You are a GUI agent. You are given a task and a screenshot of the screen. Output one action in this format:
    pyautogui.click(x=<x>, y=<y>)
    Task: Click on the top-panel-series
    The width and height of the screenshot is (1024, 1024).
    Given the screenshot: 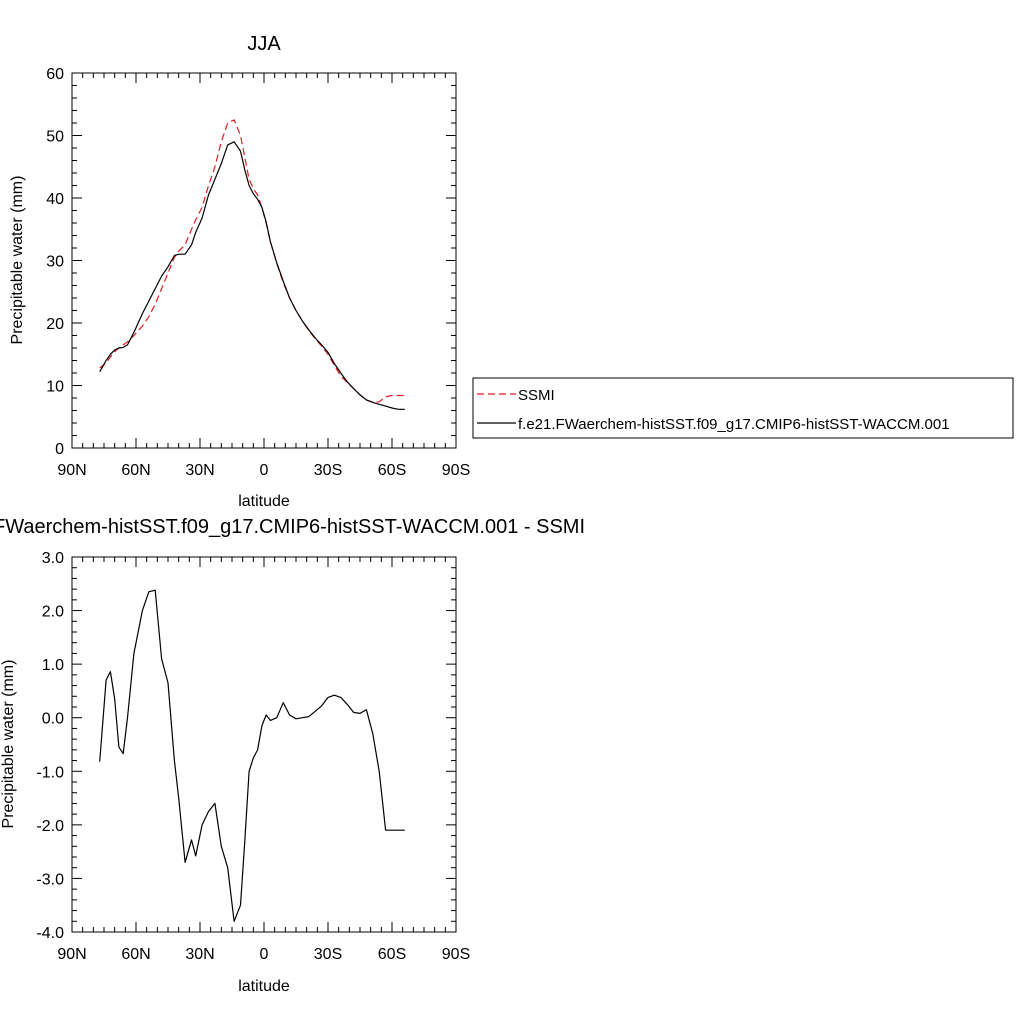 What is the action you would take?
    pyautogui.click(x=252, y=264)
    